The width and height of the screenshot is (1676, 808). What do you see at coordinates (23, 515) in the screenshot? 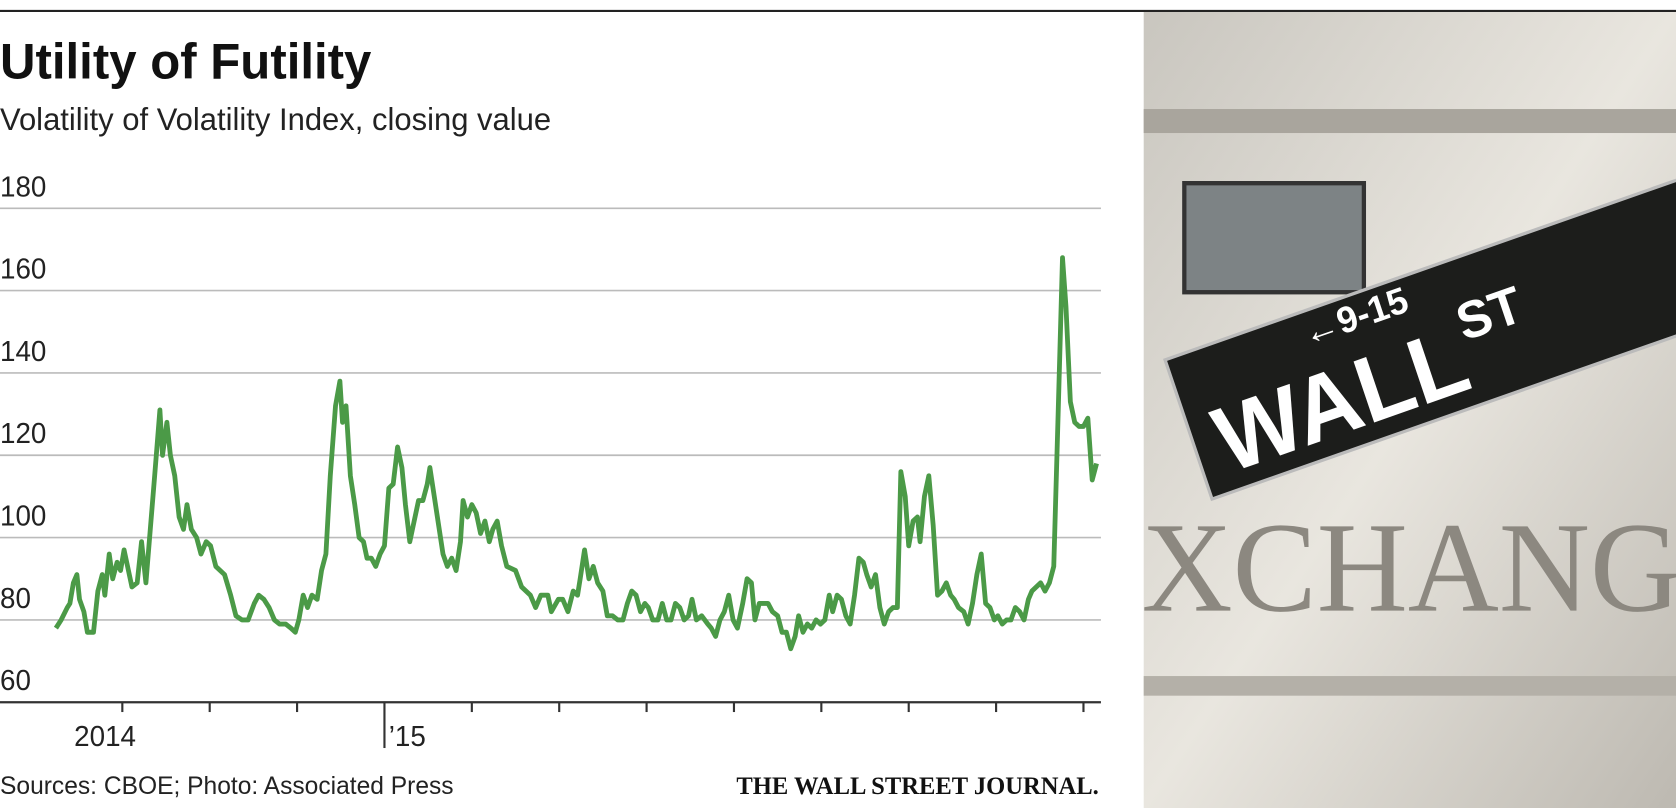
I see `y-tick-label: 100` at bounding box center [23, 515].